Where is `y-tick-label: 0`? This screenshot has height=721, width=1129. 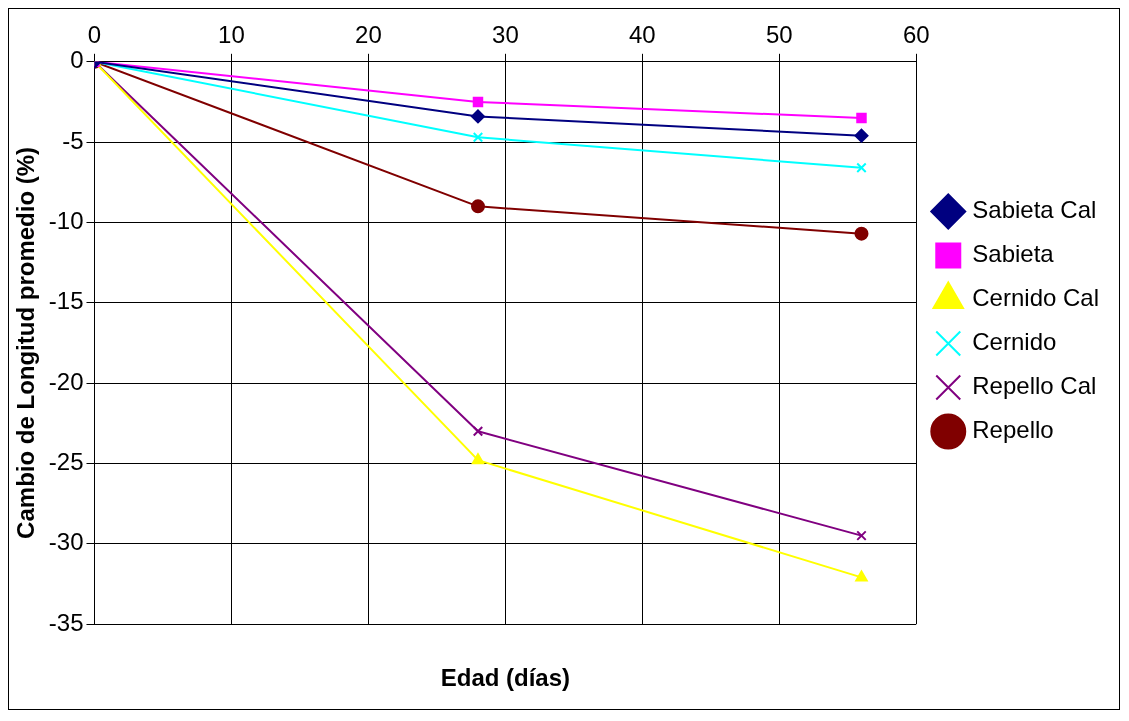
y-tick-label: 0 is located at coordinates (77, 60).